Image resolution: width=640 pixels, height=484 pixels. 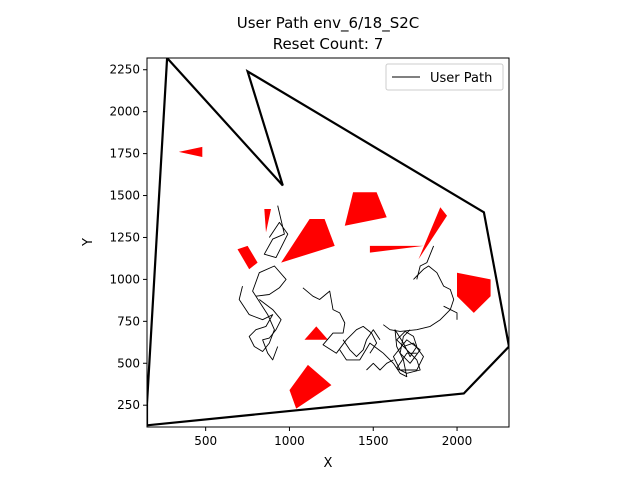 What do you see at coordinates (461, 78) in the screenshot?
I see `legend-label-user-path: User Path` at bounding box center [461, 78].